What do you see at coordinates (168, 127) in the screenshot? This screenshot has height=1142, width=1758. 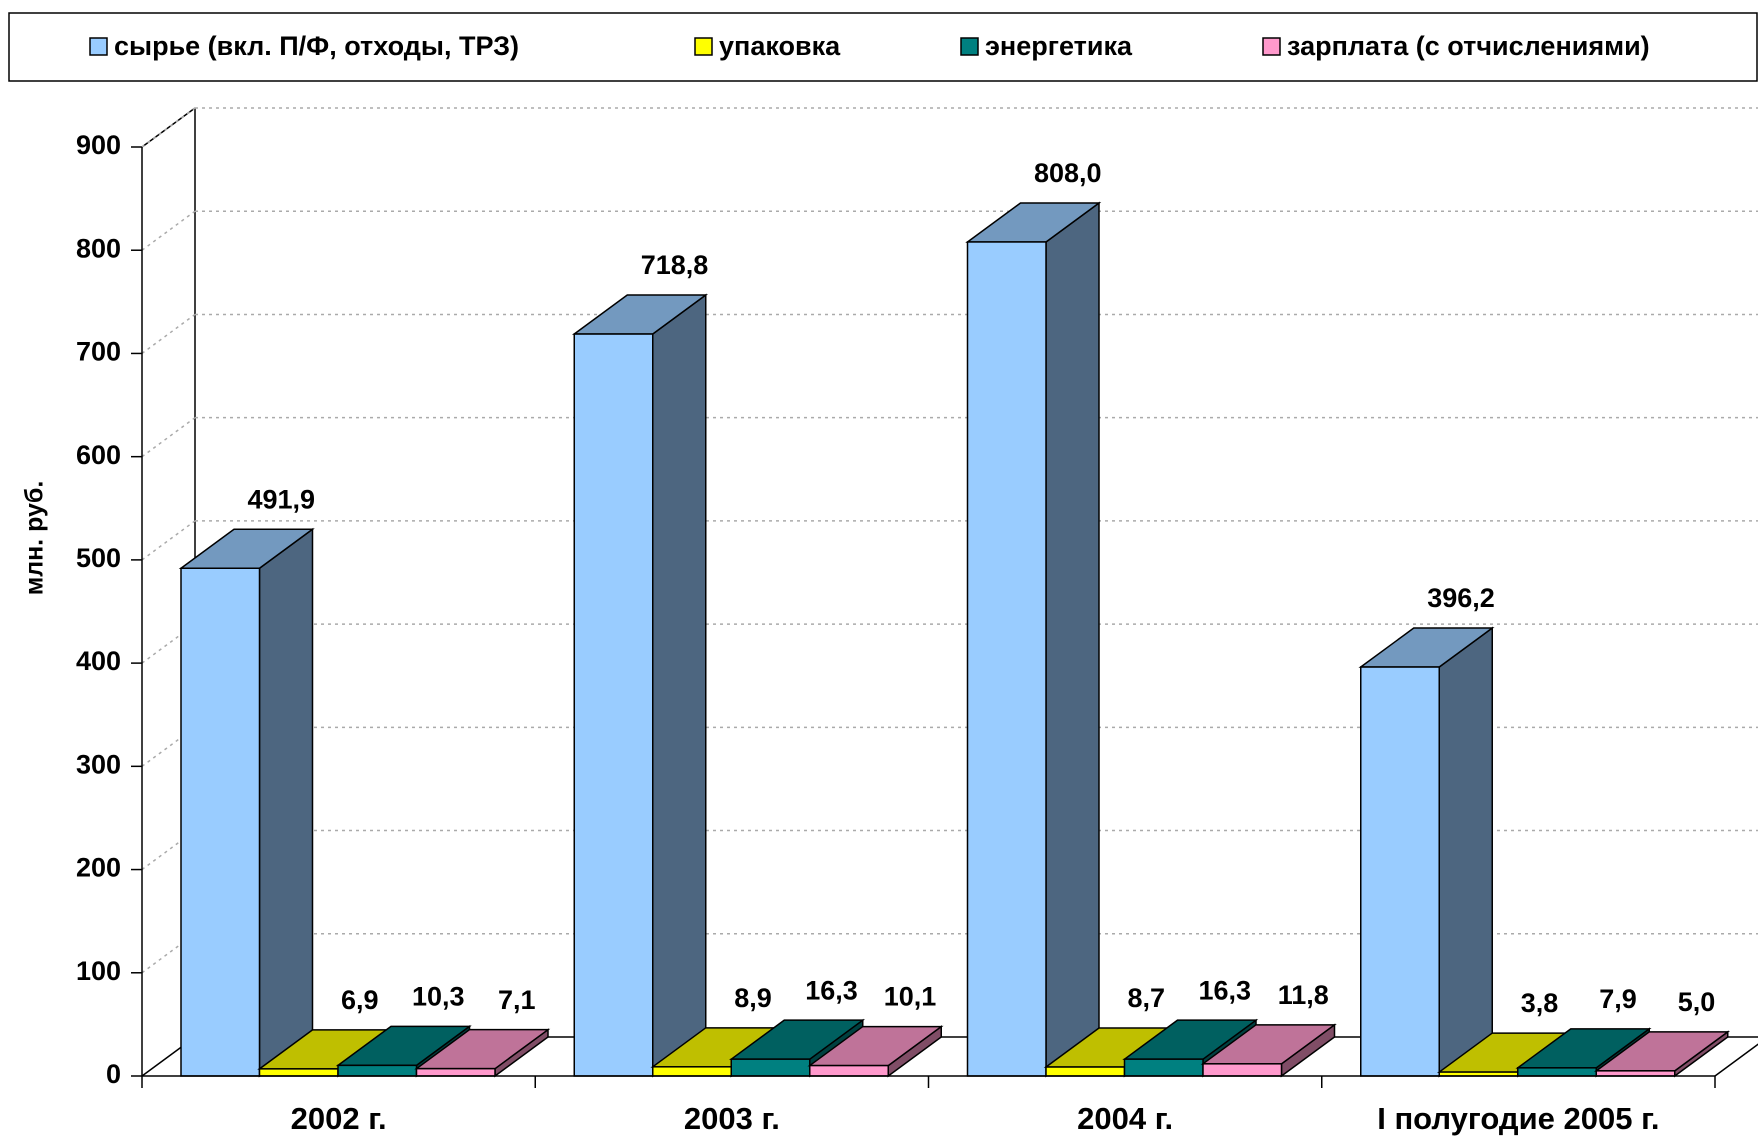 I see `axis-top-edge` at bounding box center [168, 127].